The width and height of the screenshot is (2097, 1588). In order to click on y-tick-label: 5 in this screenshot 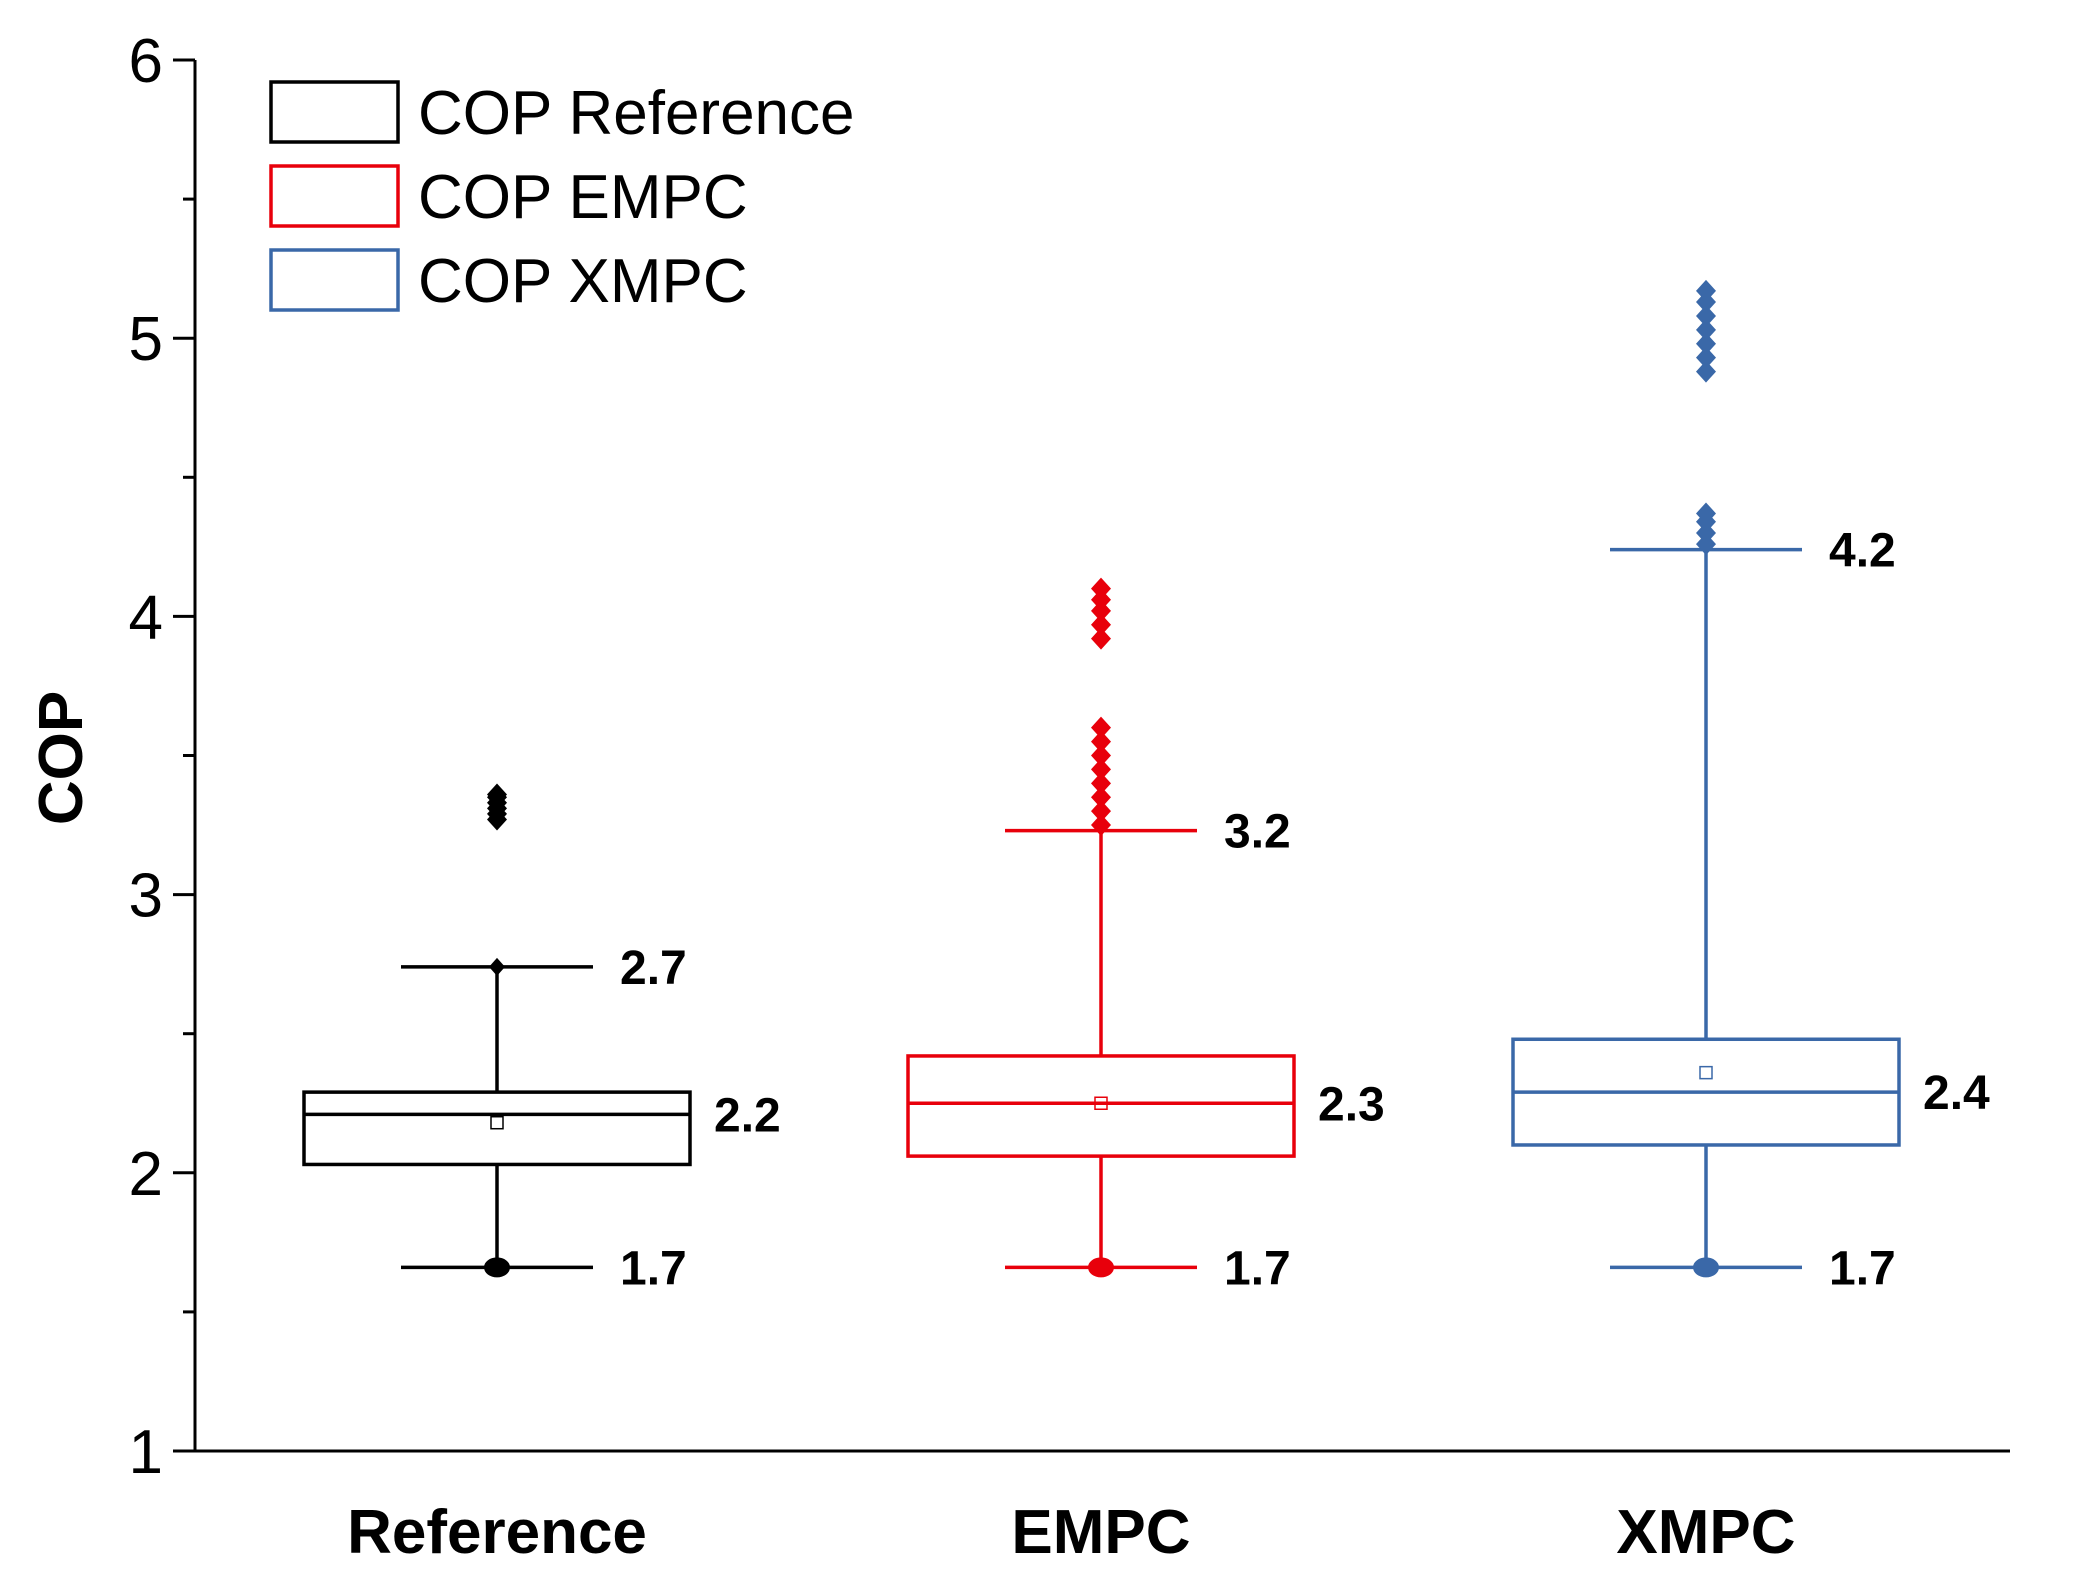, I will do `click(146, 339)`.